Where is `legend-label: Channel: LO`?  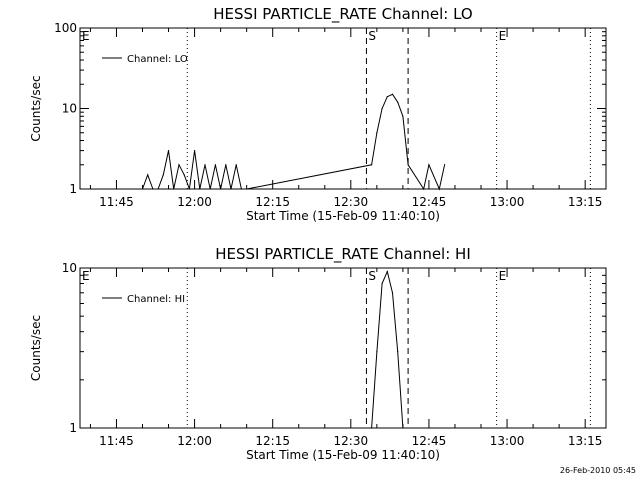 legend-label: Channel: LO is located at coordinates (157, 59).